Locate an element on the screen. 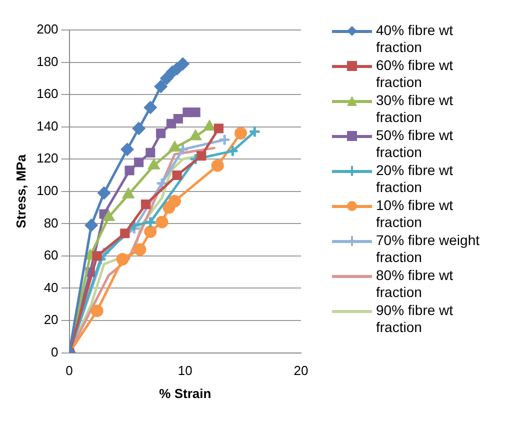 Image resolution: width=509 pixels, height=426 pixels. y-tick-label: 180 is located at coordinates (47, 61).